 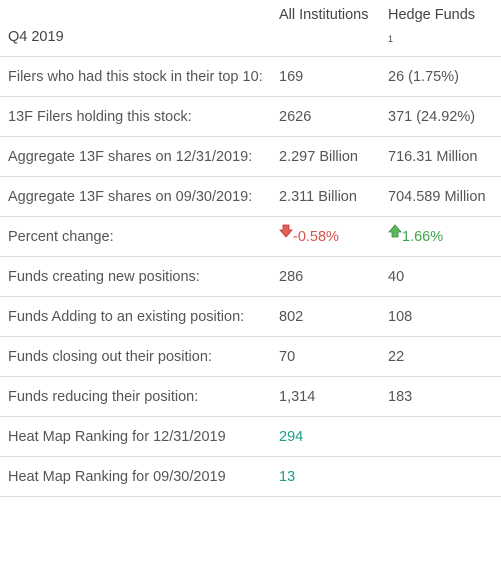 I want to click on hedge-funds-value: 371 (24.92%), so click(x=440, y=116).